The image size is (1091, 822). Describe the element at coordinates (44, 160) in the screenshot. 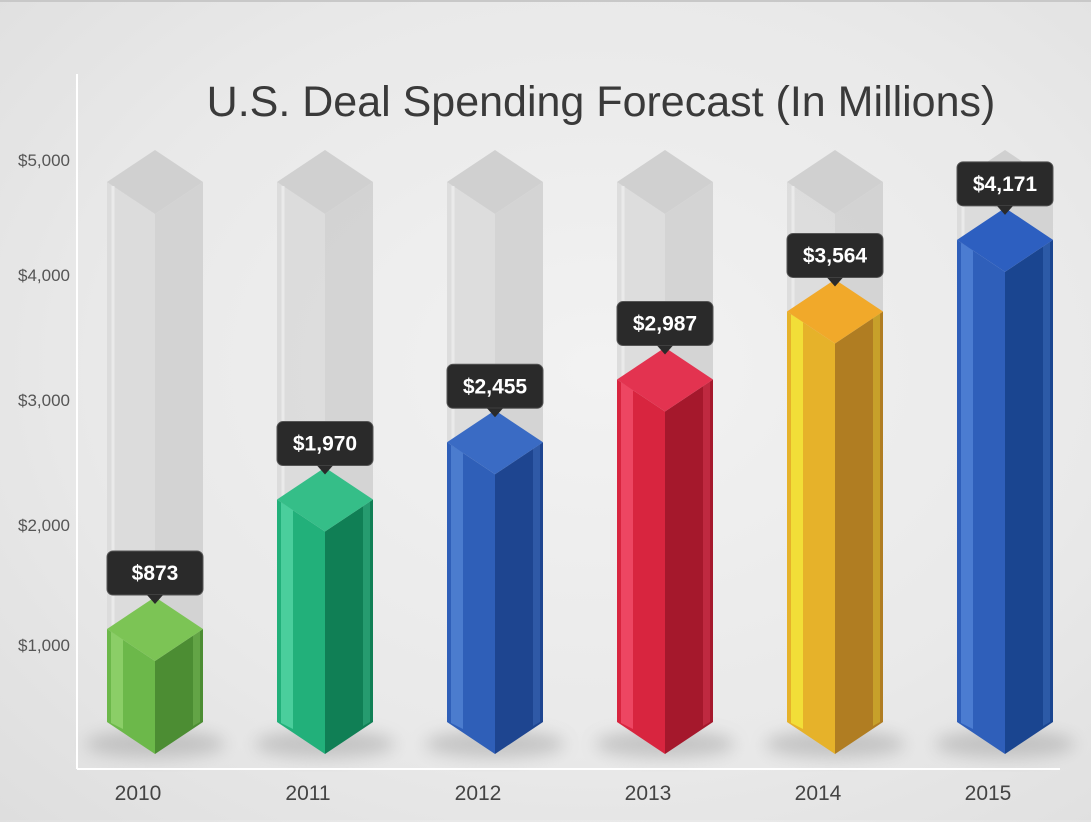

I see `y-tick-label: $5,000` at that location.